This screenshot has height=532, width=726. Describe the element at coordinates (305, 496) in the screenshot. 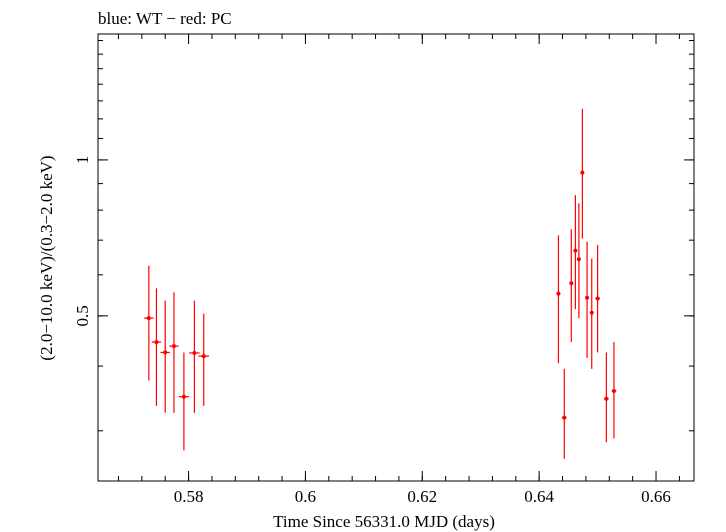

I see `x-tick-label: 0.6` at that location.